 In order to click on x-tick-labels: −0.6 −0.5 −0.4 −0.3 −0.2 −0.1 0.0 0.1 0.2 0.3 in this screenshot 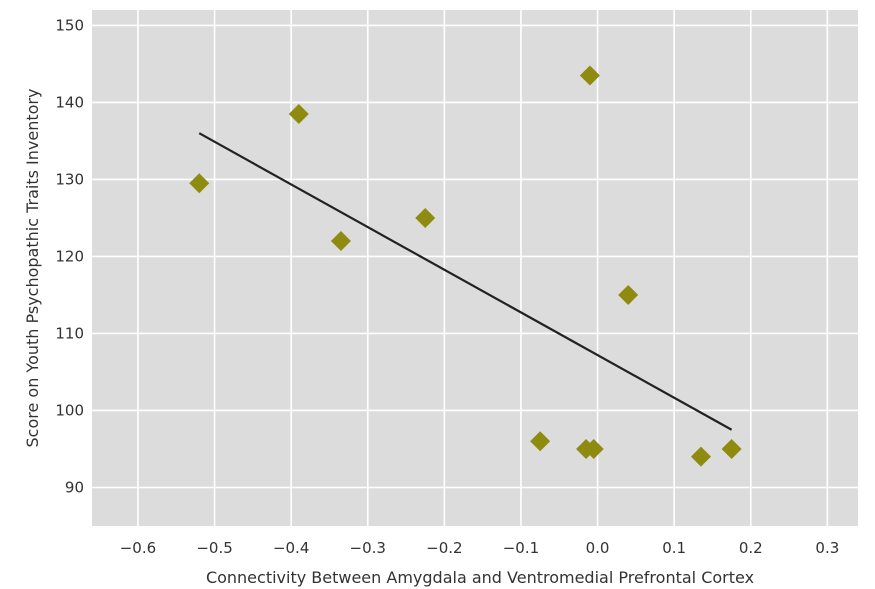, I will do `click(480, 548)`.